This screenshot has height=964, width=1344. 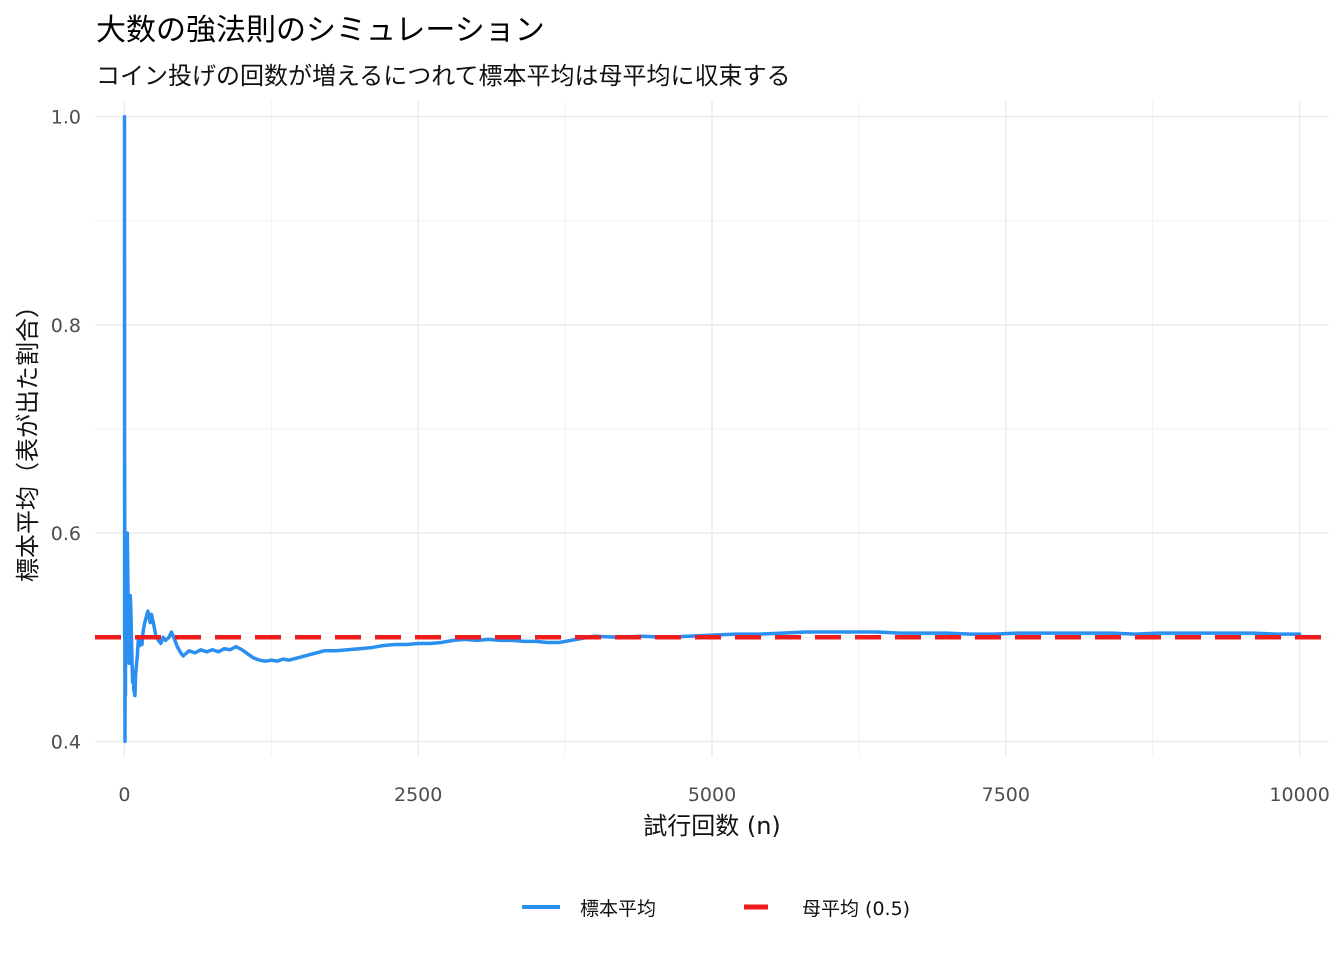 What do you see at coordinates (1299, 795) in the screenshot?
I see `x-tick-label: 10000` at bounding box center [1299, 795].